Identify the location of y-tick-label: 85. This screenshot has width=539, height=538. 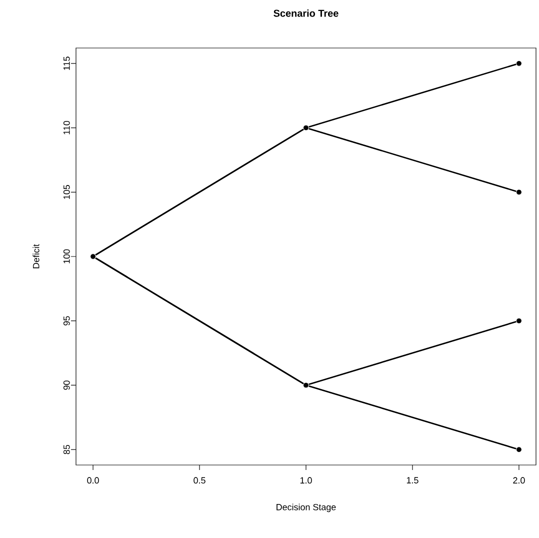
(66, 449).